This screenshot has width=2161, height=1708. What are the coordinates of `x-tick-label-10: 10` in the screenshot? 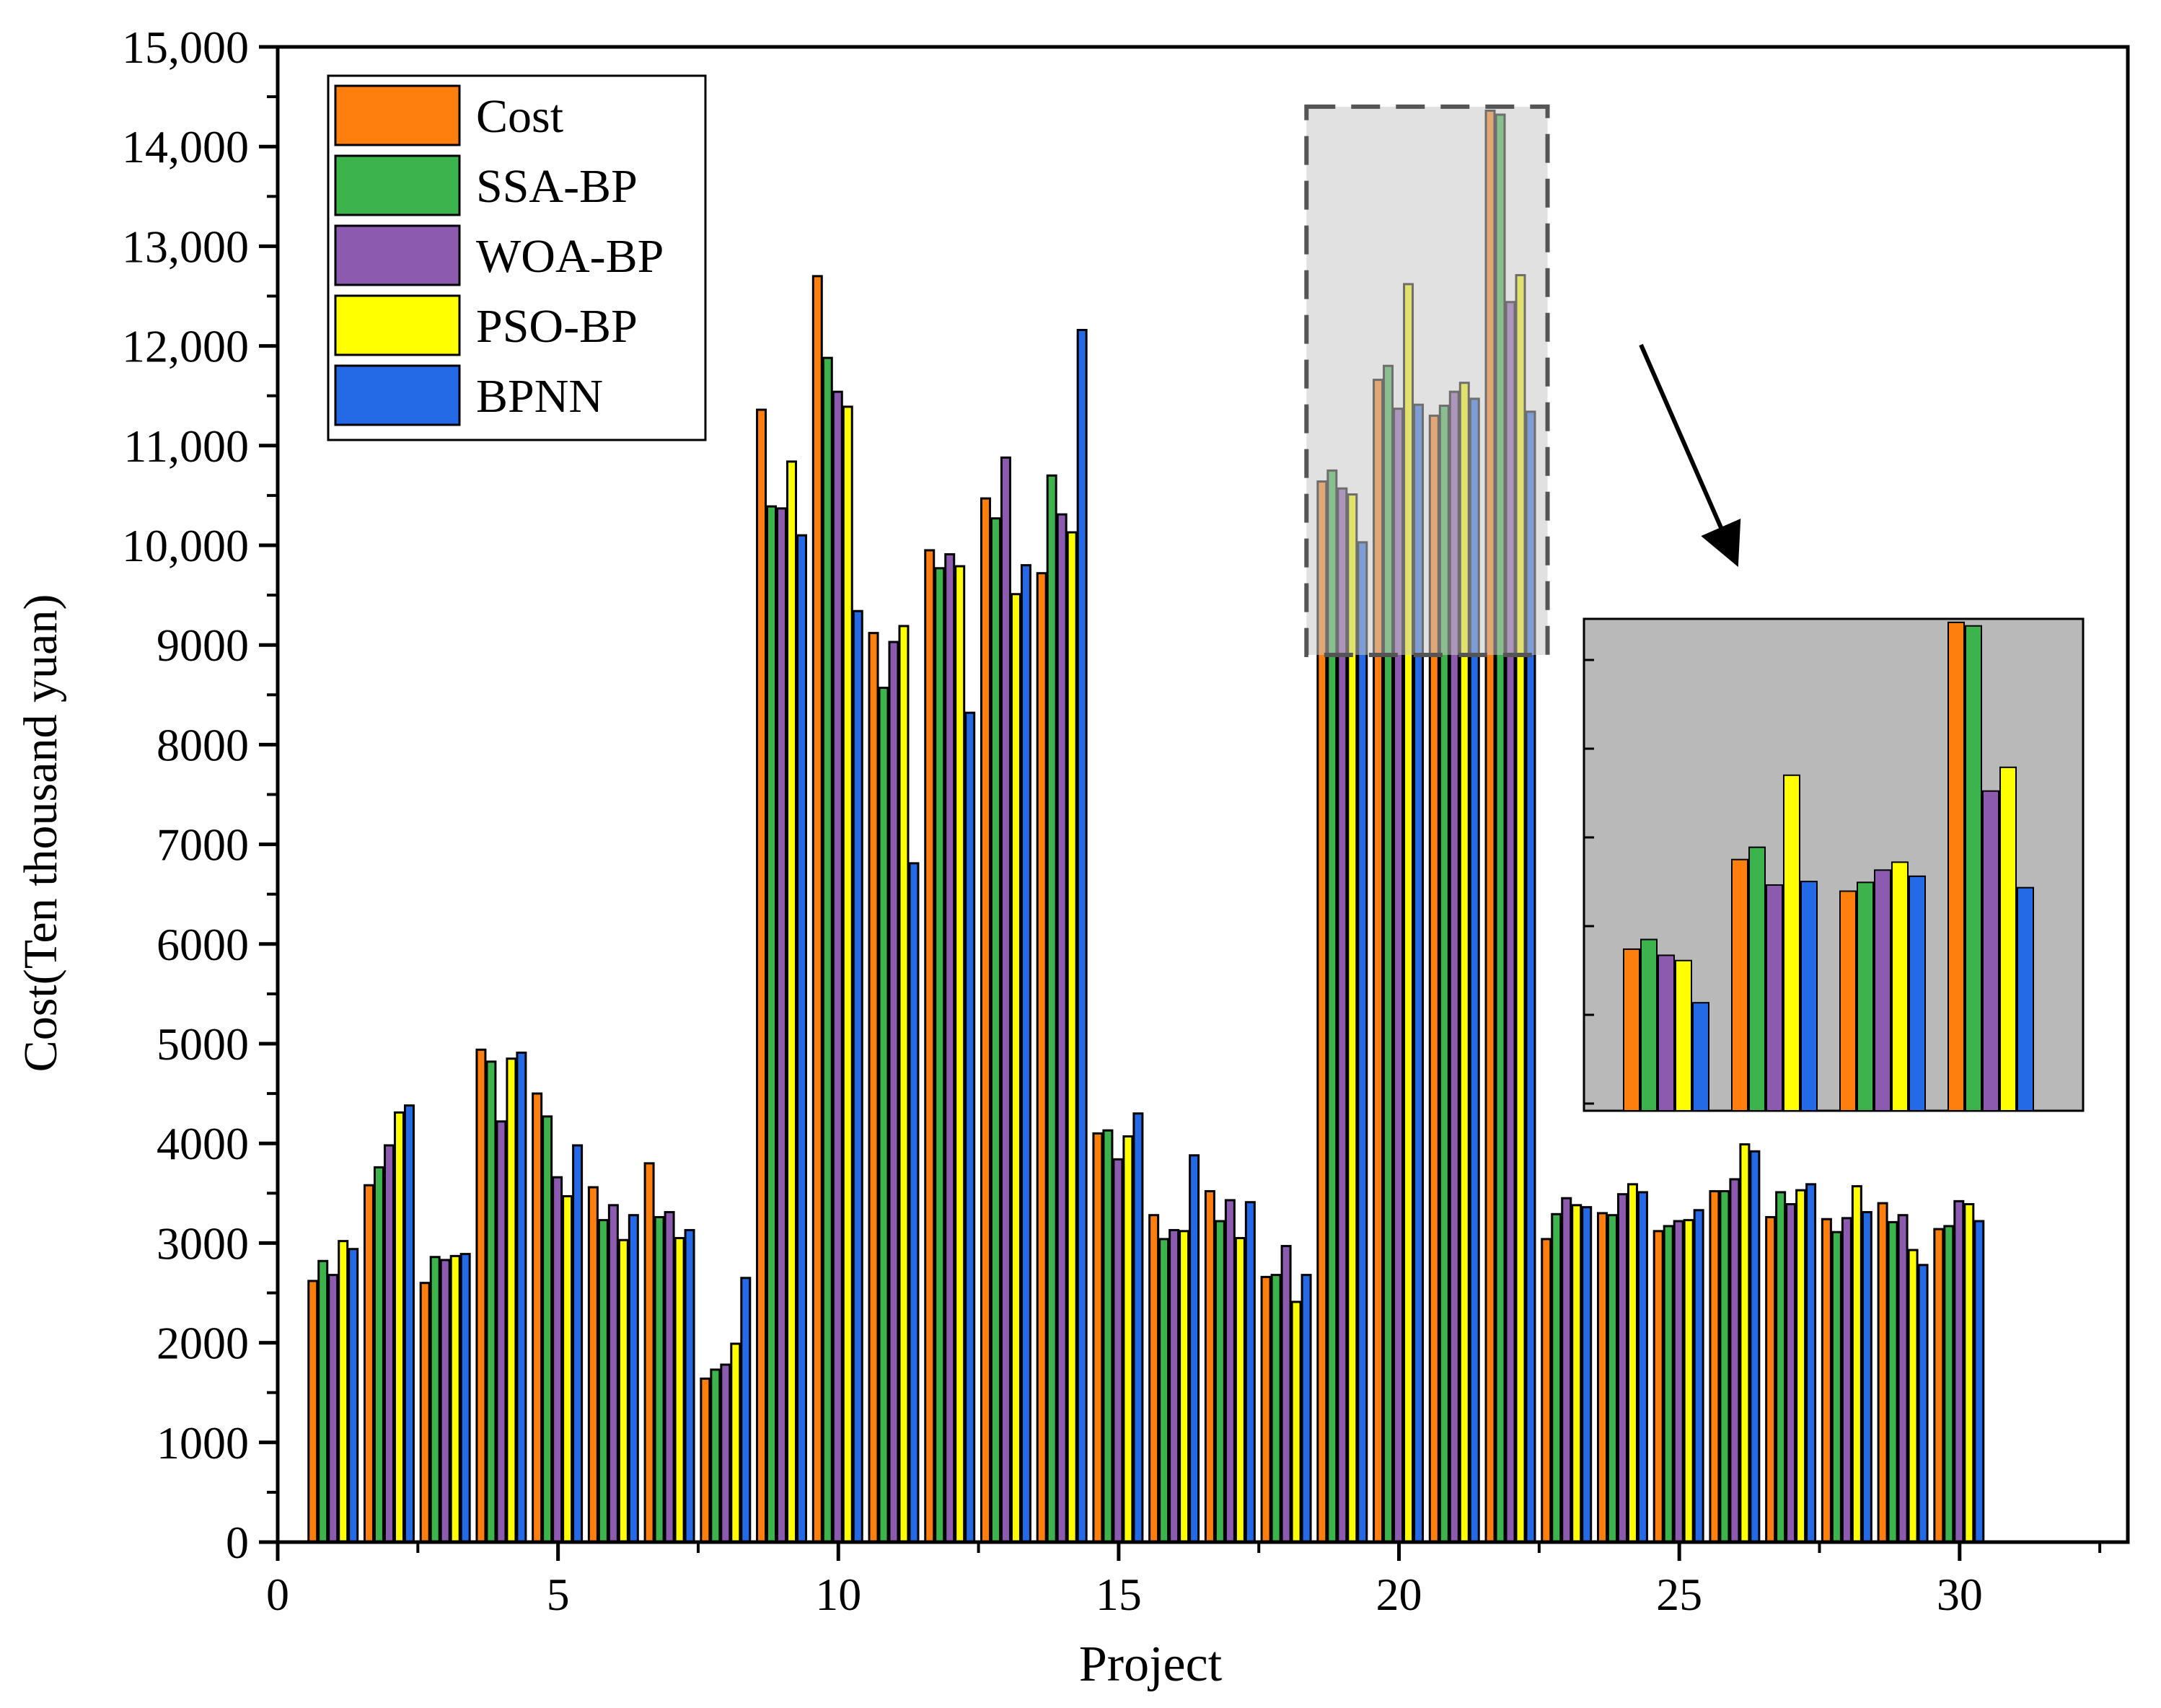 It's located at (838, 1594).